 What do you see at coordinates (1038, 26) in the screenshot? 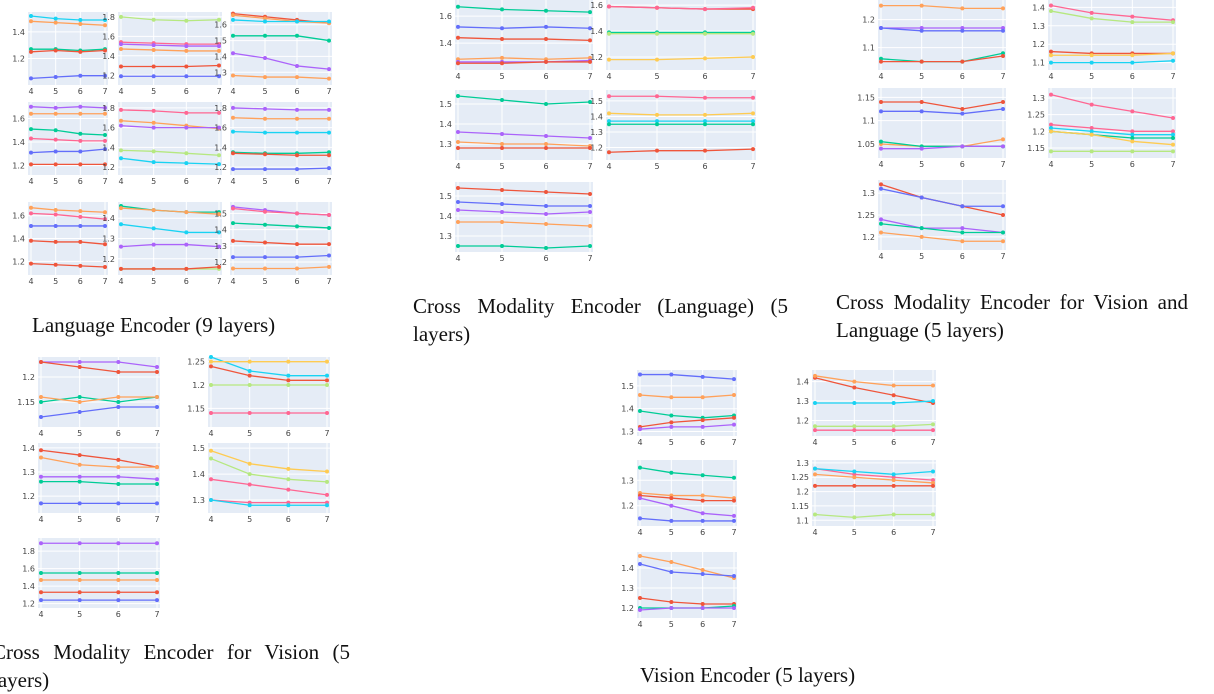
I see `y-tick-label: 1.3` at bounding box center [1038, 26].